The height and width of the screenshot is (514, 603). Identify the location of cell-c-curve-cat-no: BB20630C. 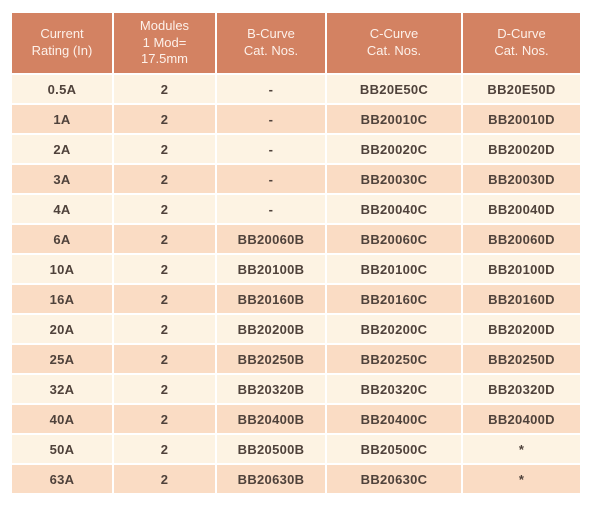
(394, 479).